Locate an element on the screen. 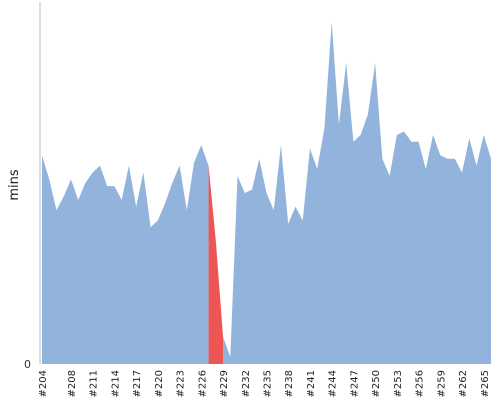 The image size is (500, 400). x-tick-label: #253 is located at coordinates (398, 383).